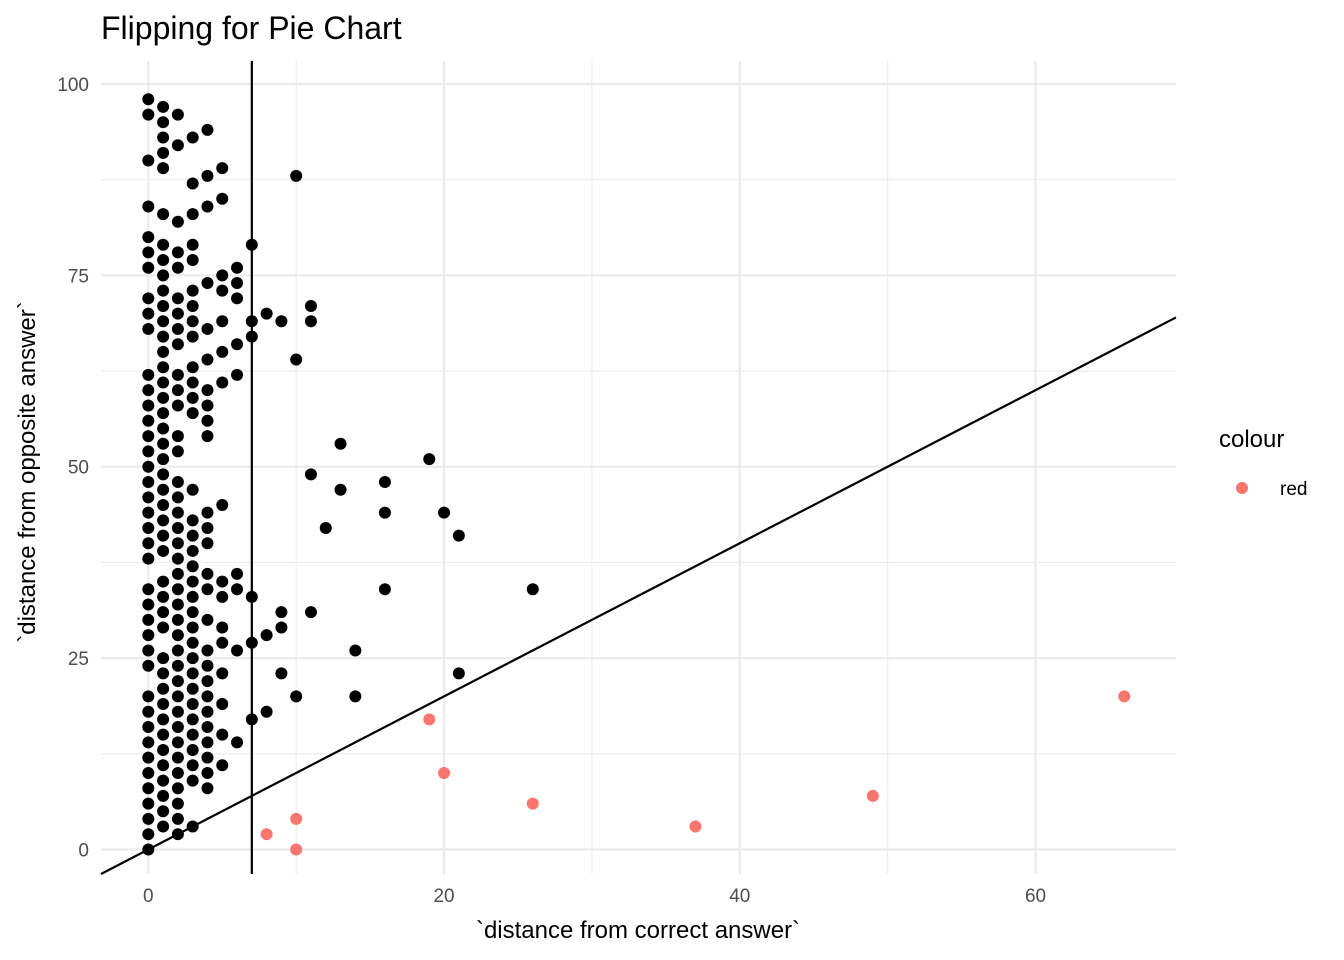 This screenshot has height=960, width=1344. What do you see at coordinates (1293, 489) in the screenshot?
I see `legend-label-red: red` at bounding box center [1293, 489].